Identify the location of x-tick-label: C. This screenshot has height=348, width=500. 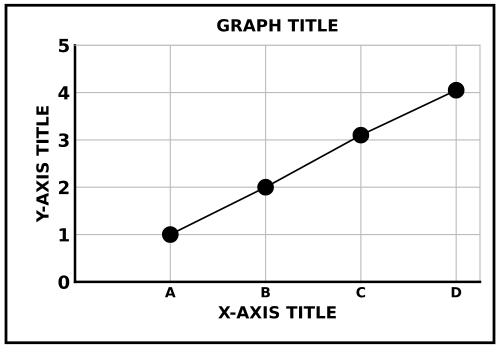
(361, 292).